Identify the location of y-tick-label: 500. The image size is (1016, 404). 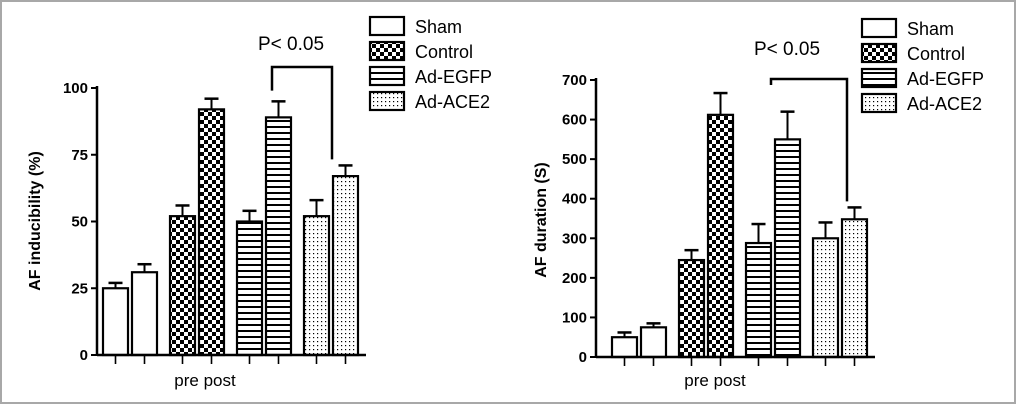
(574, 159).